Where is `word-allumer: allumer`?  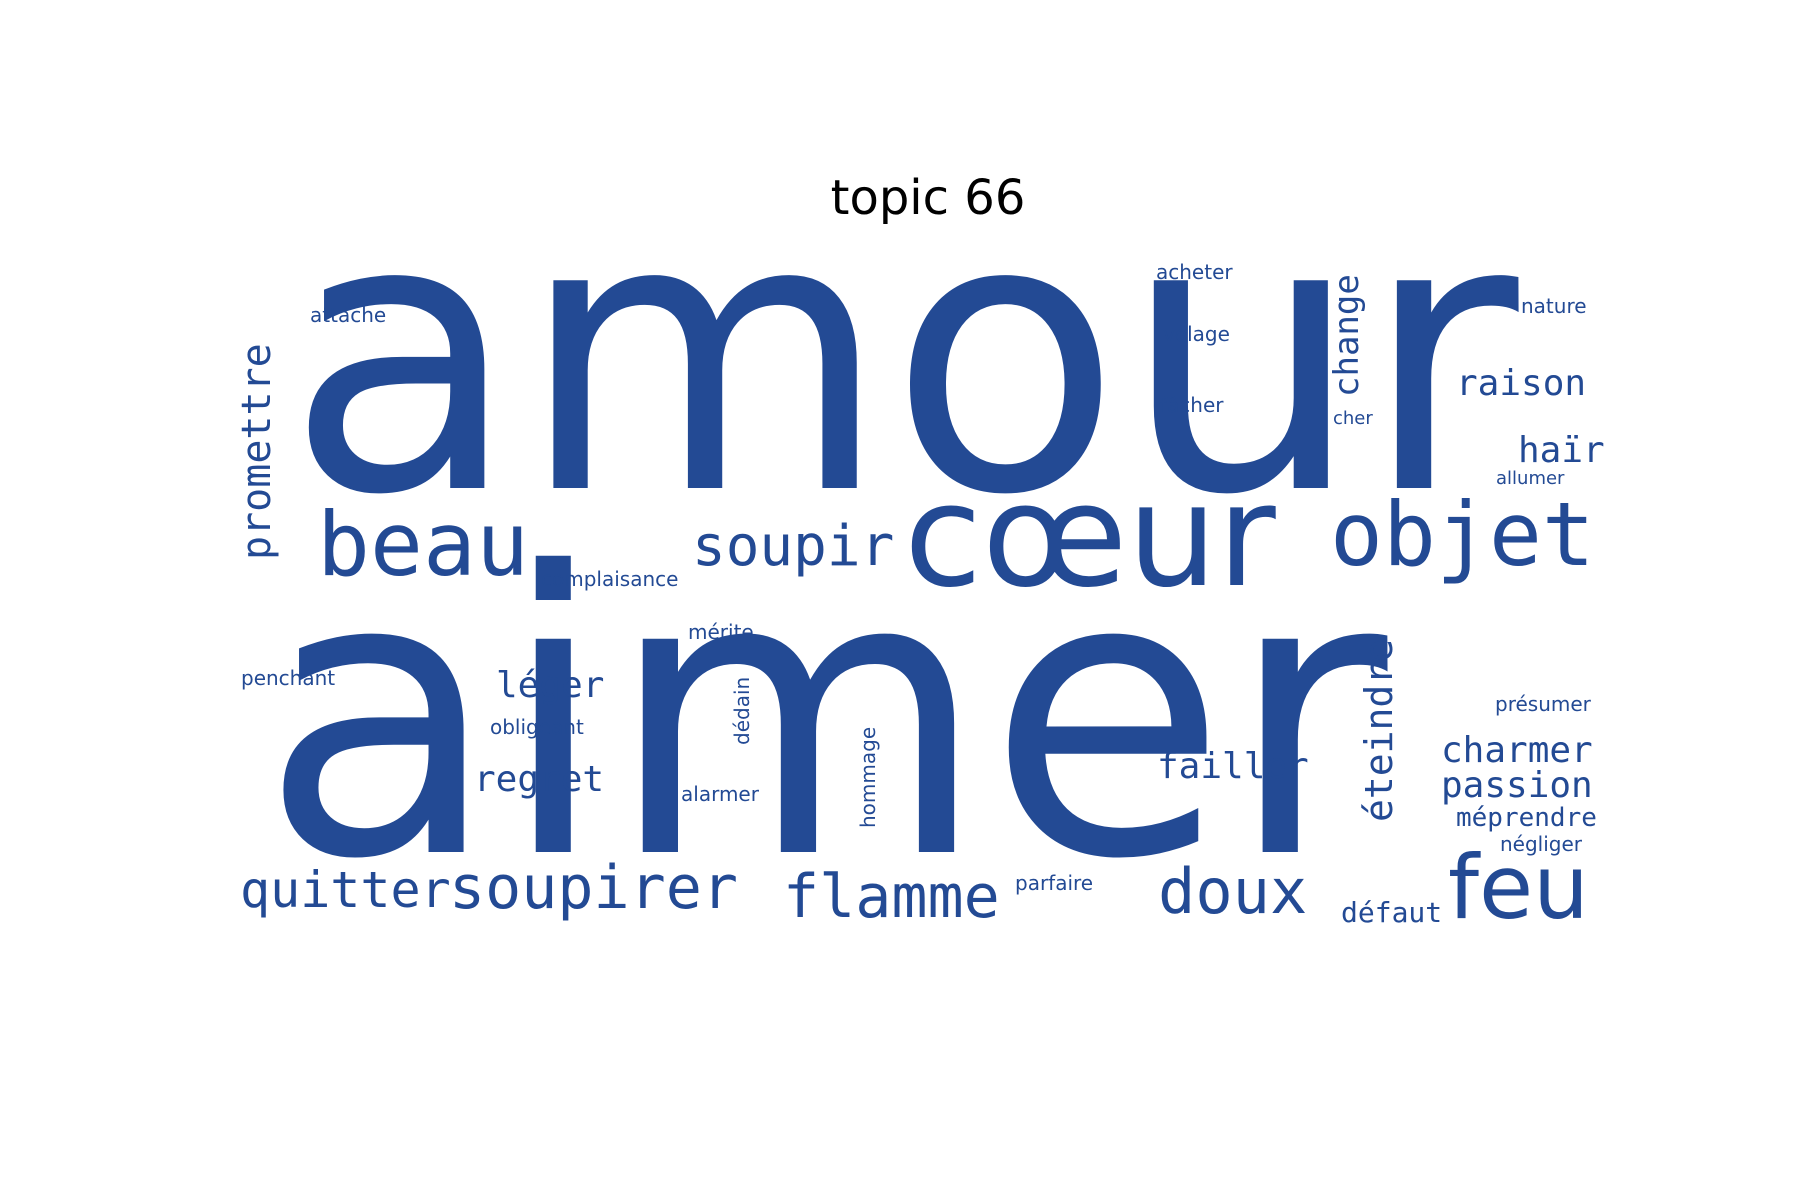
word-allumer: allumer is located at coordinates (1530, 478).